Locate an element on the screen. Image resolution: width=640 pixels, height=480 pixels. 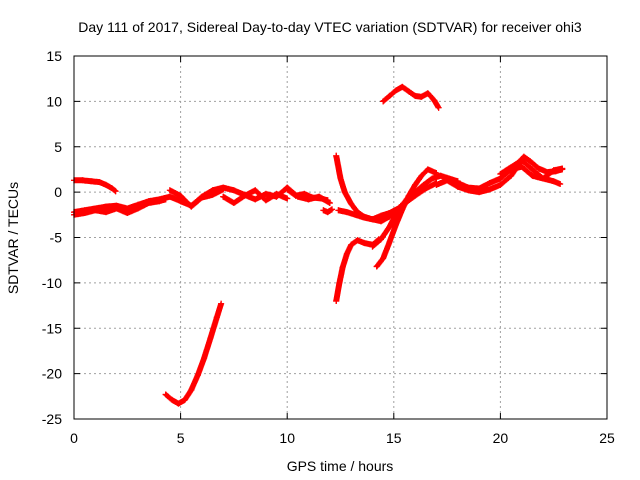
y-tick-label: -20 is located at coordinates (52, 374).